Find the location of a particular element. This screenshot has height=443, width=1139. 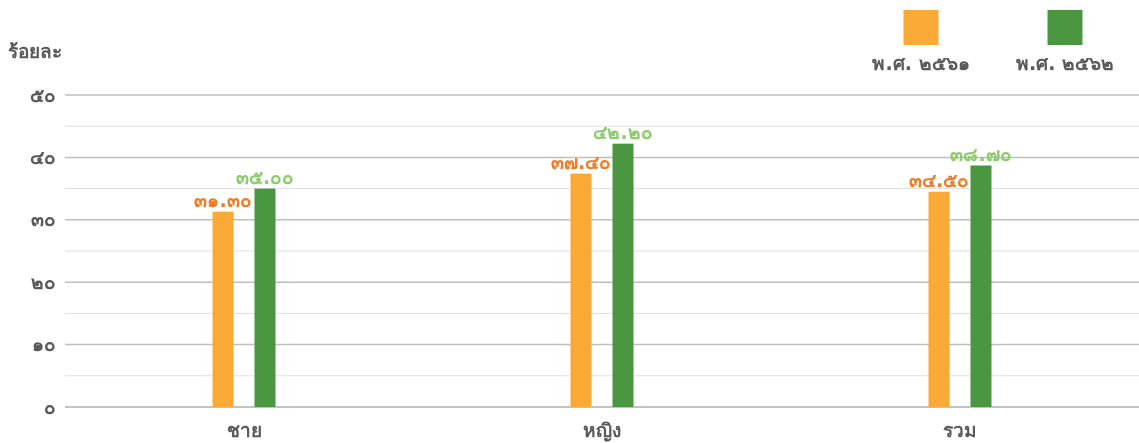

y-tick-label: ๒๐ is located at coordinates (43, 281).